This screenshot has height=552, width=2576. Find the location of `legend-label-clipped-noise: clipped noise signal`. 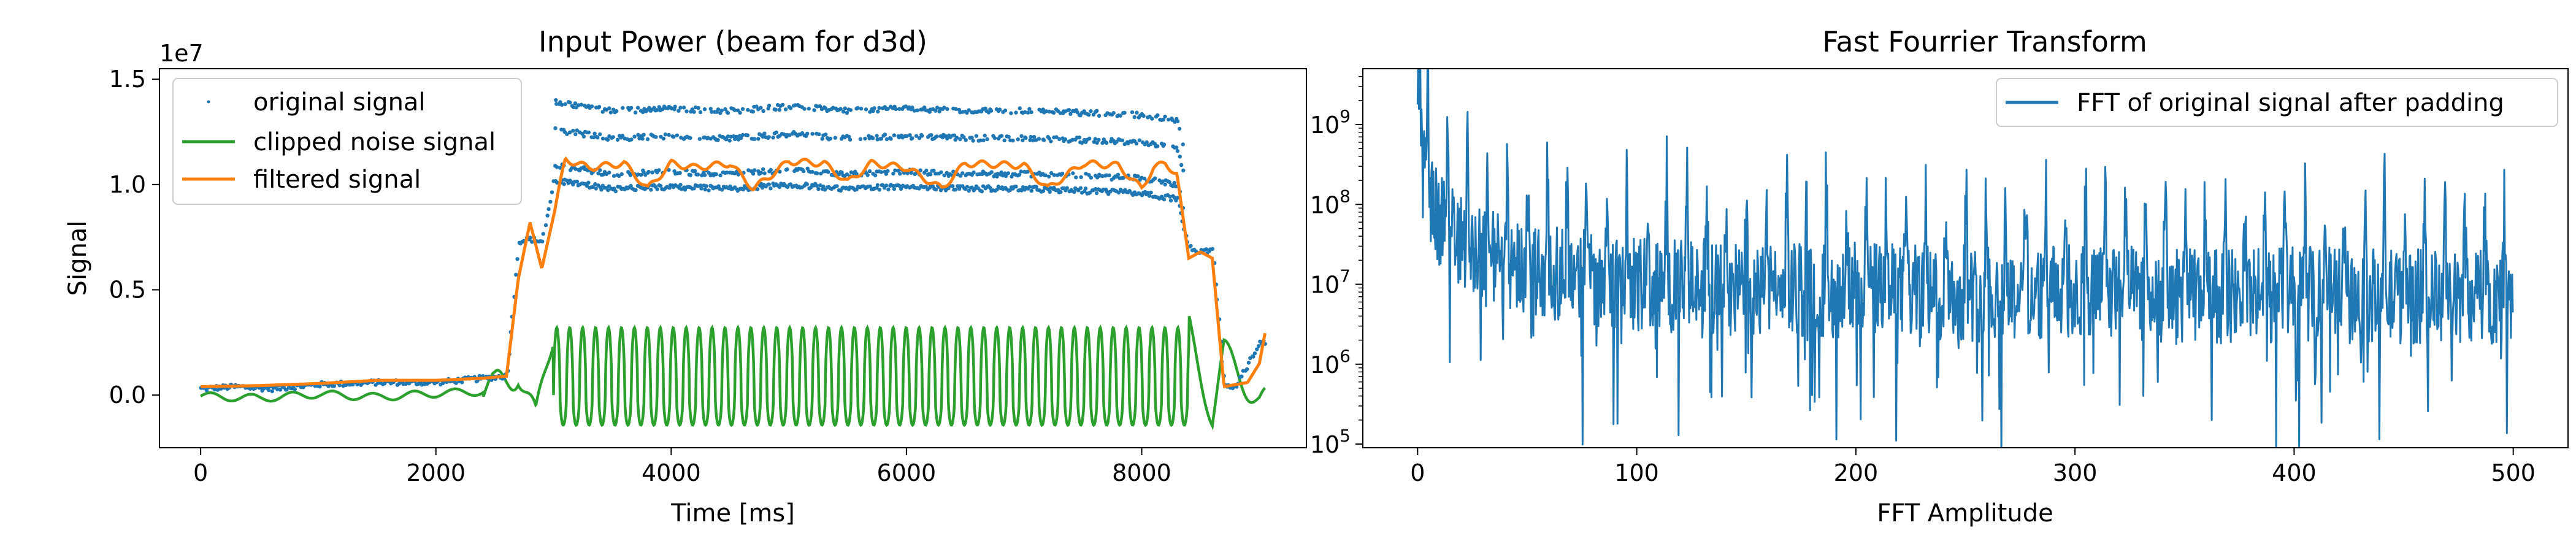

legend-label-clipped-noise: clipped noise signal is located at coordinates (374, 142).